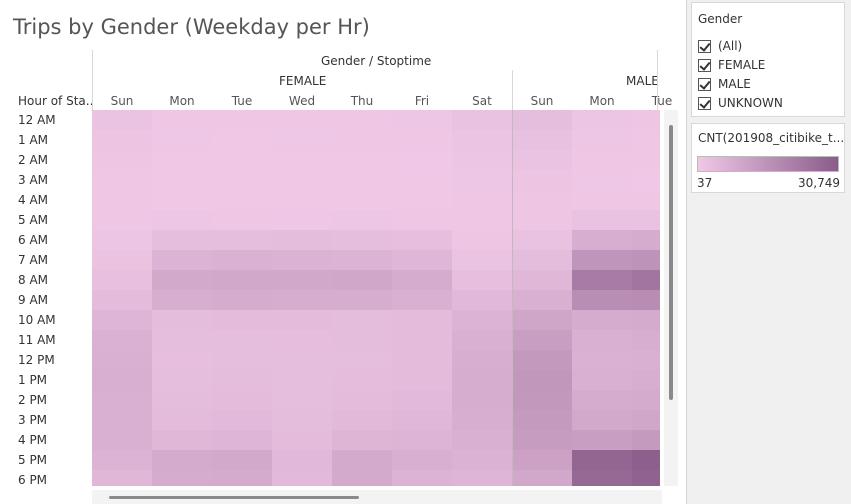  Describe the element at coordinates (234, 497) in the screenshot. I see `scrollbar-thumb` at that location.